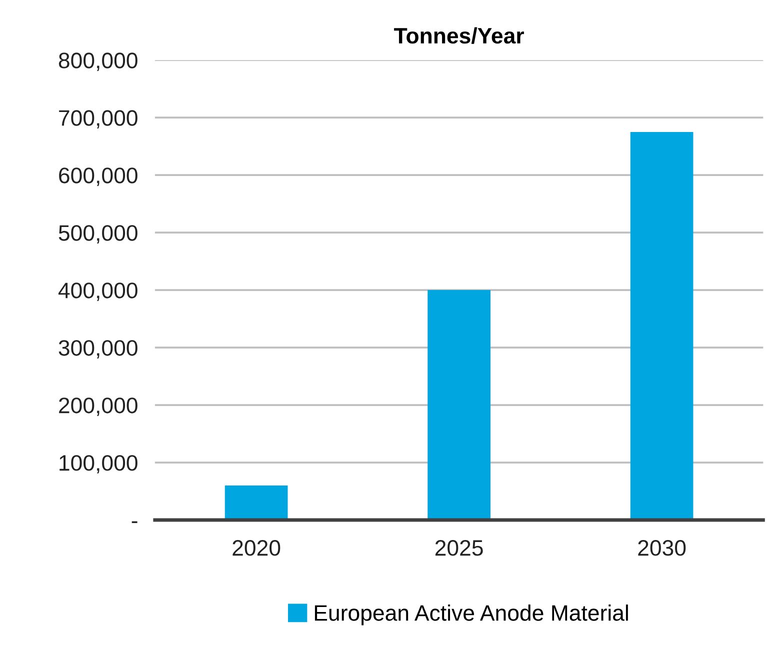 This screenshot has width=767, height=646. I want to click on y-tick-label: 100,000, so click(99, 464).